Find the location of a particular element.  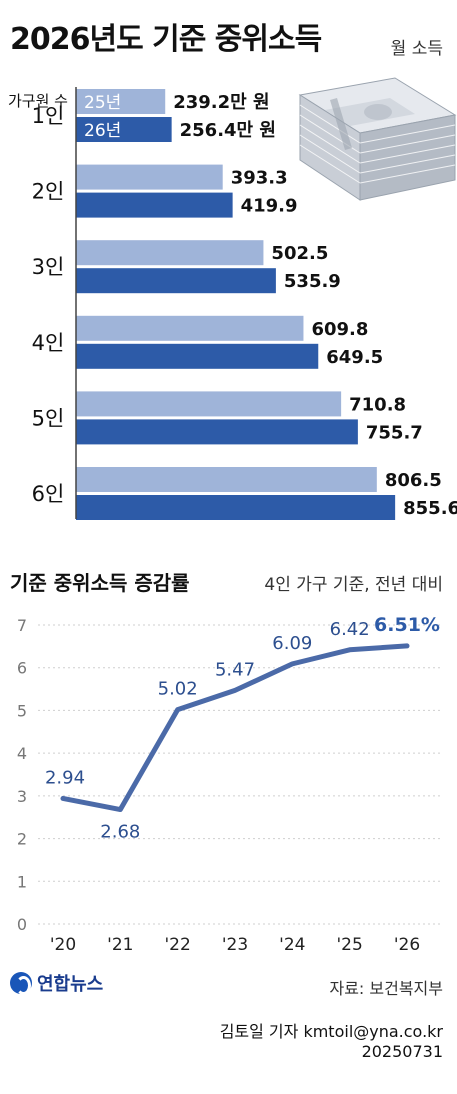

category-label: 6인 is located at coordinates (48, 494).